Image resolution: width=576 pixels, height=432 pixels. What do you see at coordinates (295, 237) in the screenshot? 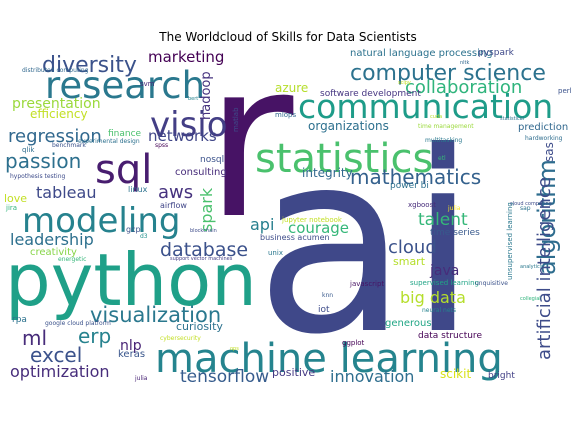
I see `word-business-acumen: business acumen` at bounding box center [295, 237].